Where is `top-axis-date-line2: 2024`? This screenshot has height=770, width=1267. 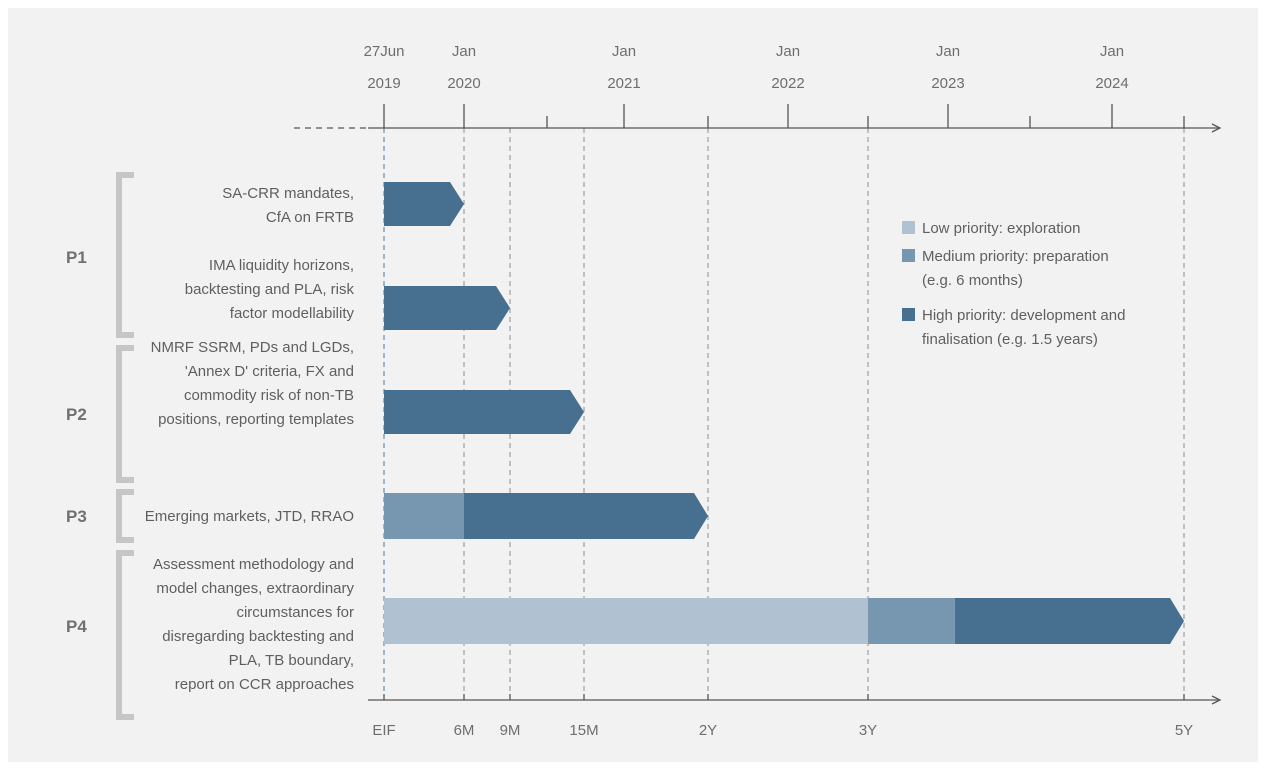 top-axis-date-line2: 2024 is located at coordinates (1111, 83).